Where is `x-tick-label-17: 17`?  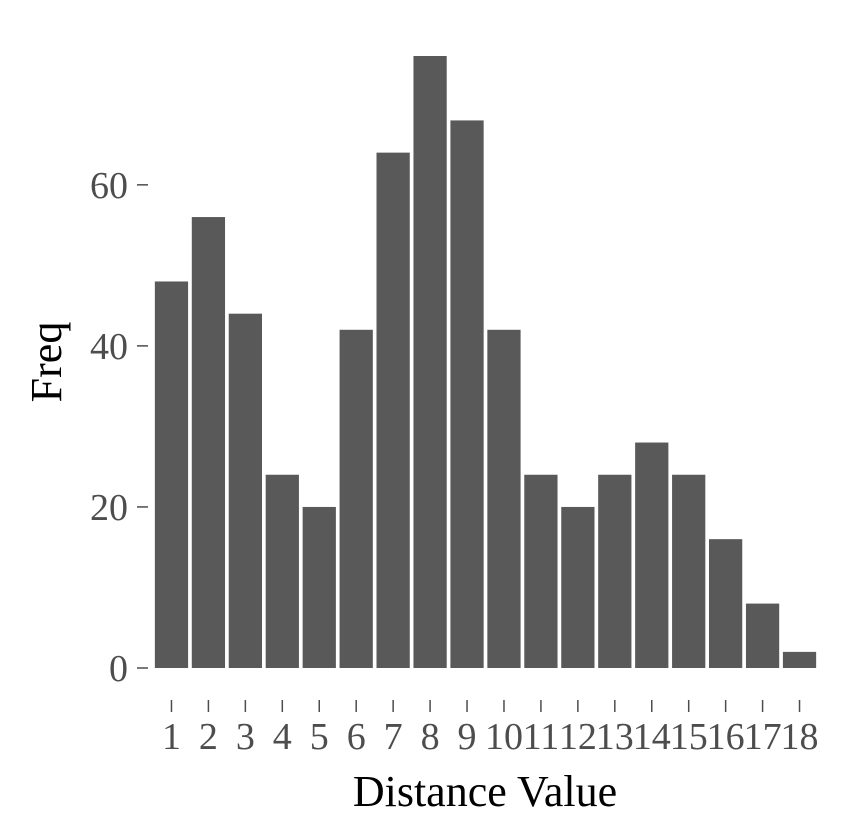
x-tick-label-17: 17 is located at coordinates (763, 737).